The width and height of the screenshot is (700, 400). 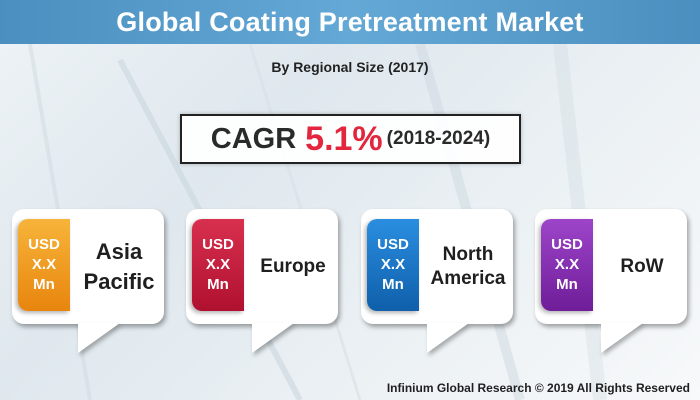 I want to click on region-name: RoW, so click(x=642, y=266).